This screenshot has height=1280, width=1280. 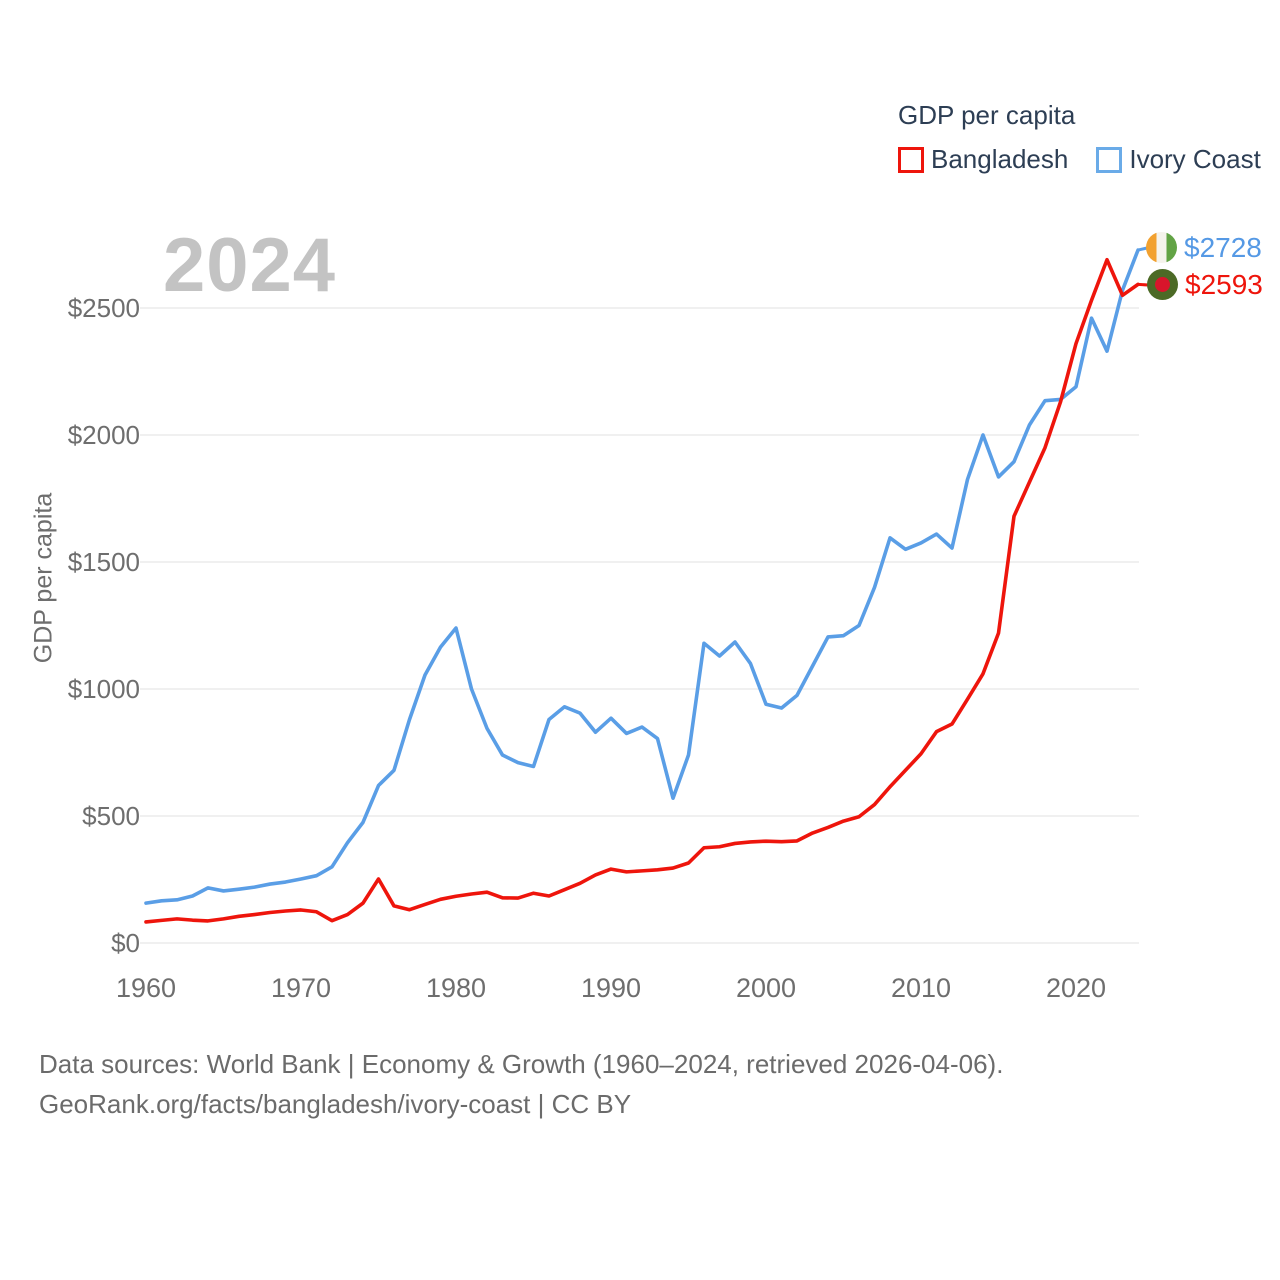 What do you see at coordinates (1143, 284) in the screenshot?
I see `bangladesh-label-connector` at bounding box center [1143, 284].